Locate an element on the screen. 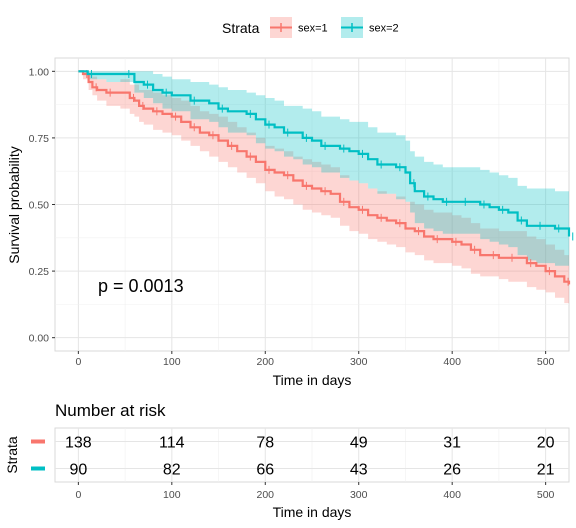 Image resolution: width=576 pixels, height=528 pixels. legend-label-sex-1: sex=1 is located at coordinates (313, 29).